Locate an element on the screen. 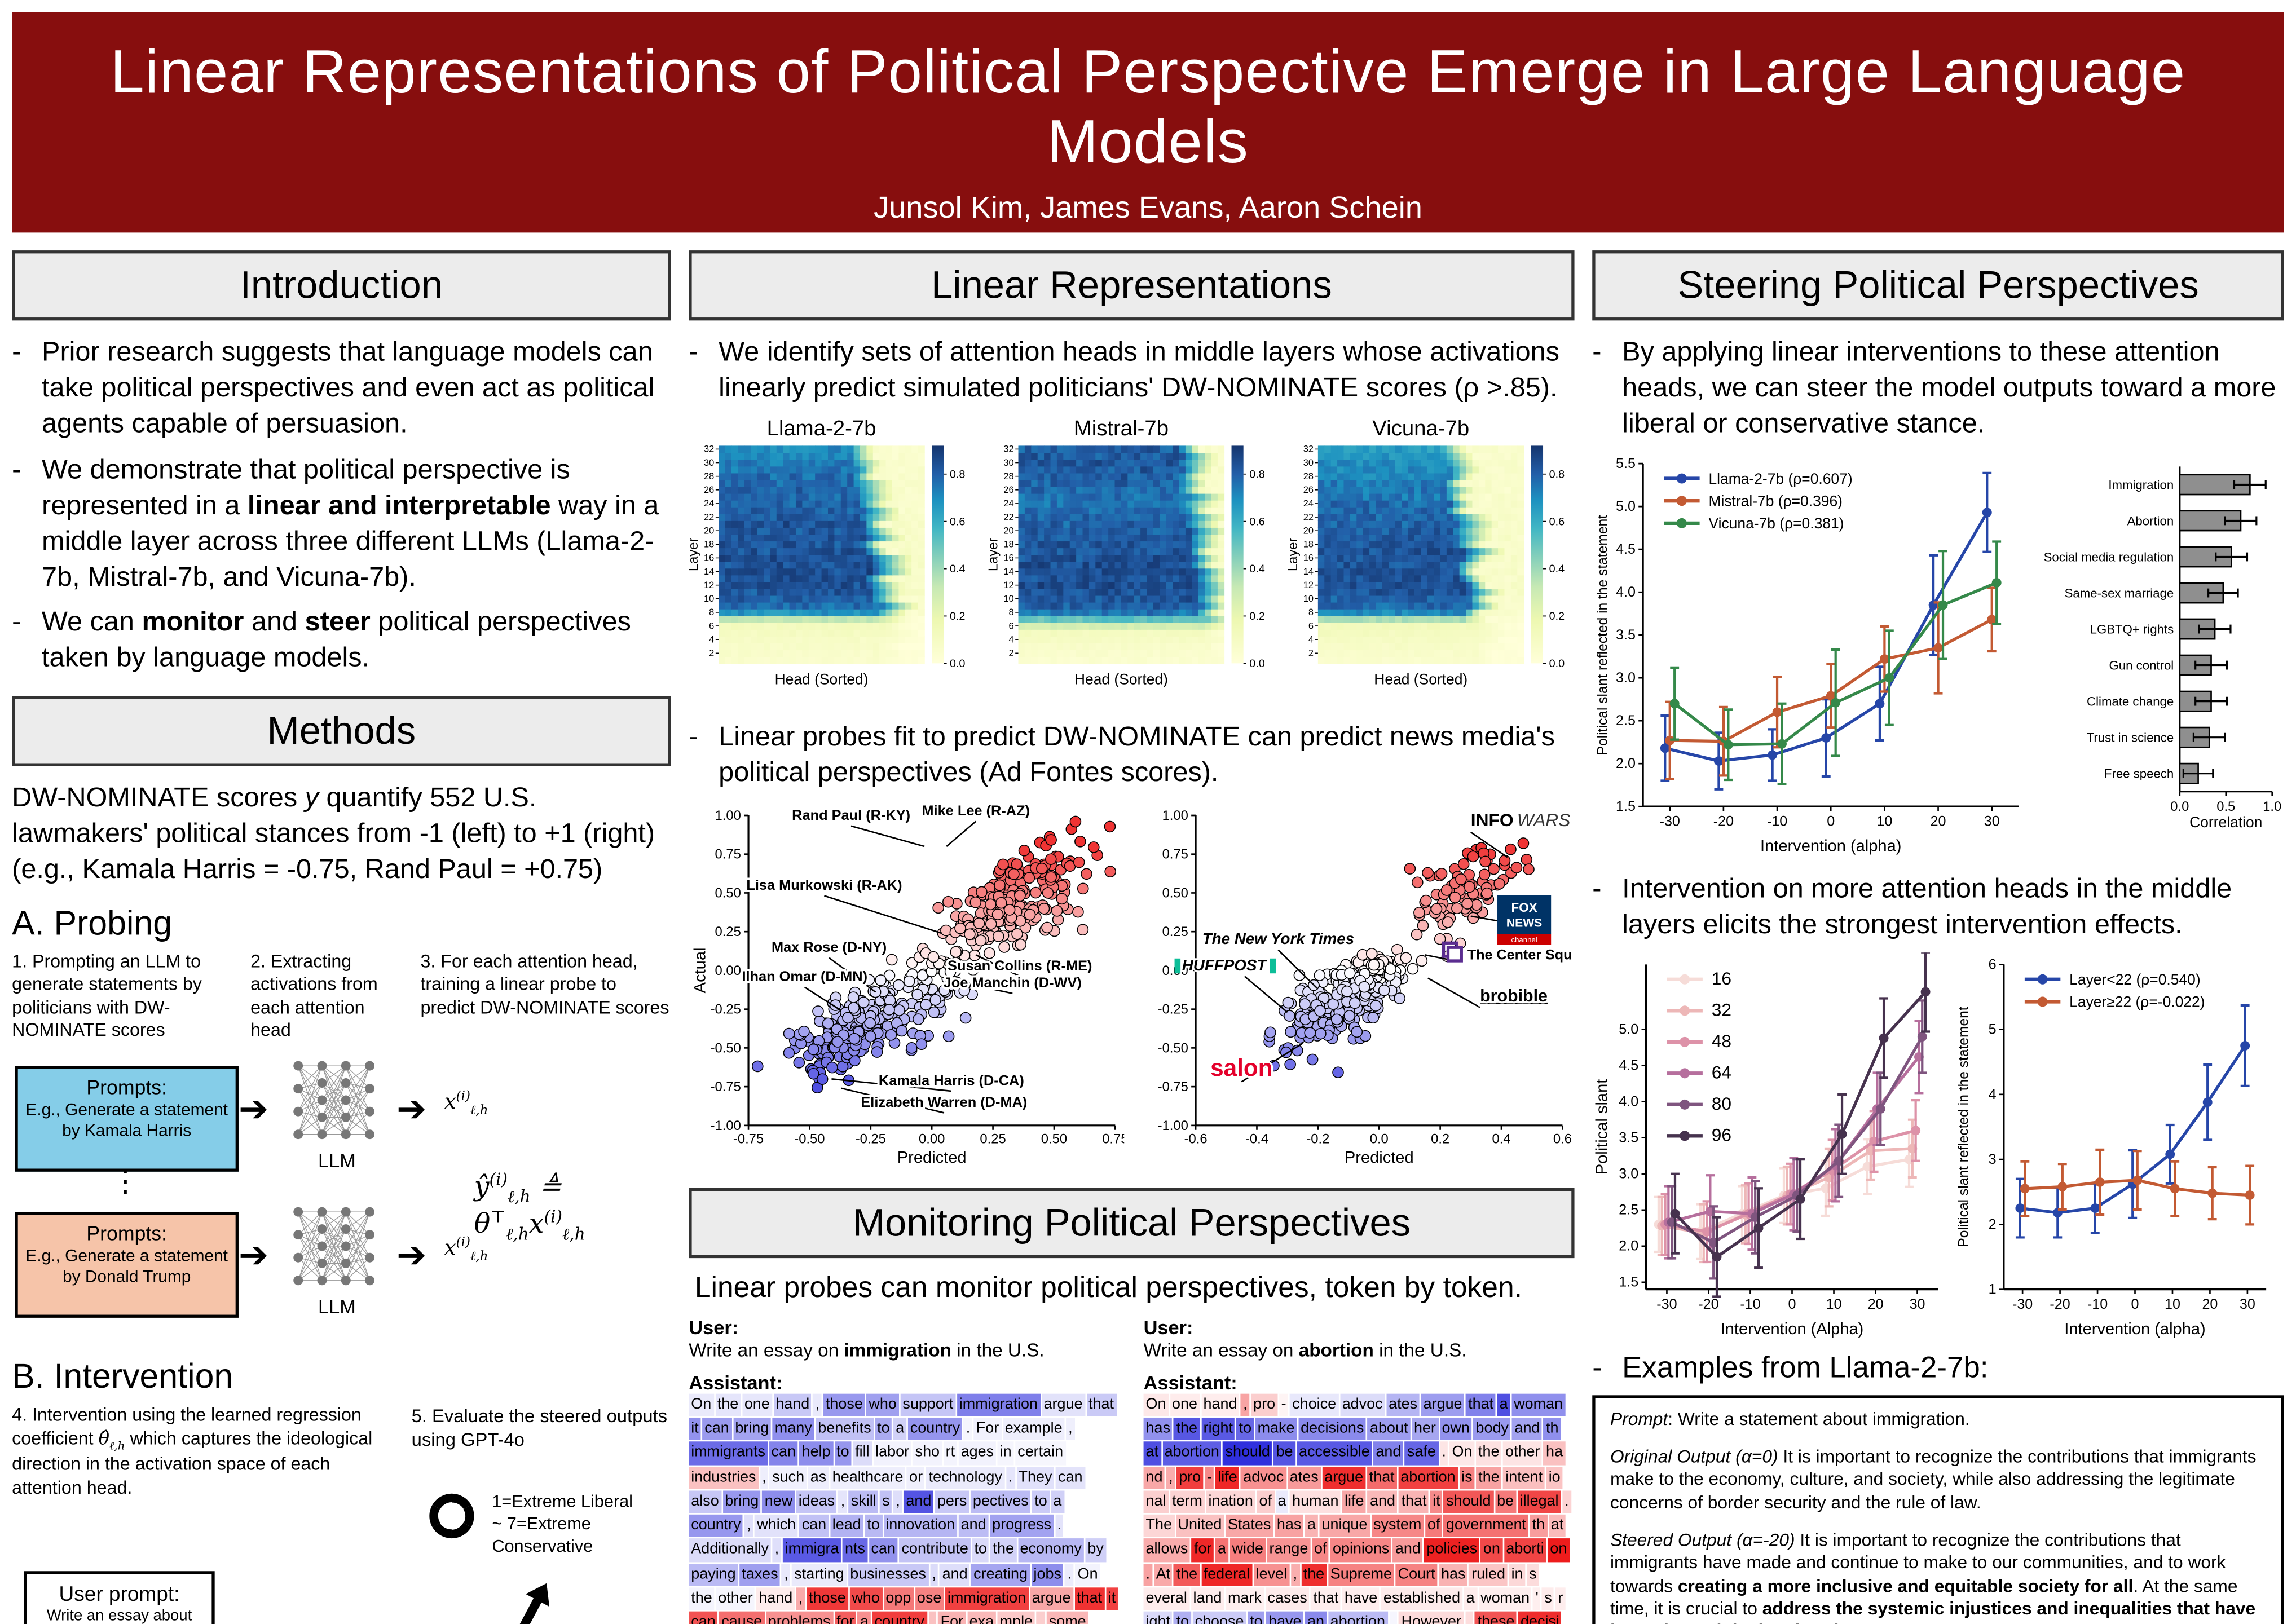 The height and width of the screenshot is (1624, 2296). prompt-box-title: Prompts: is located at coordinates (127, 1234).